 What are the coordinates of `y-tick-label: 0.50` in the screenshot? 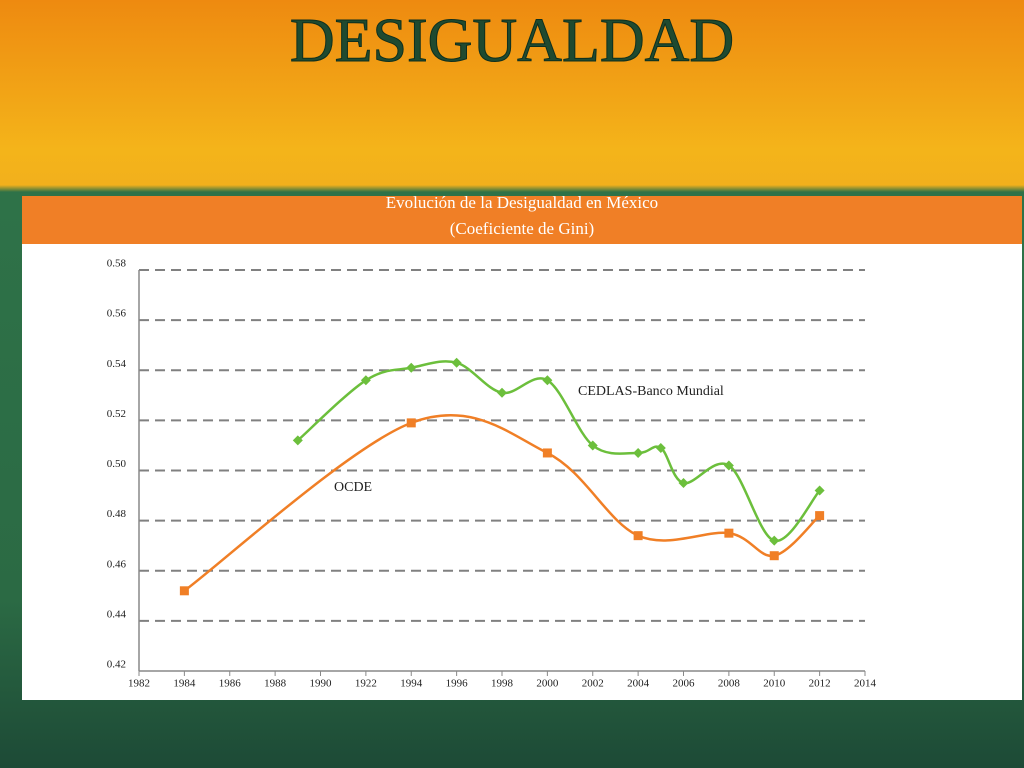 It's located at (117, 464).